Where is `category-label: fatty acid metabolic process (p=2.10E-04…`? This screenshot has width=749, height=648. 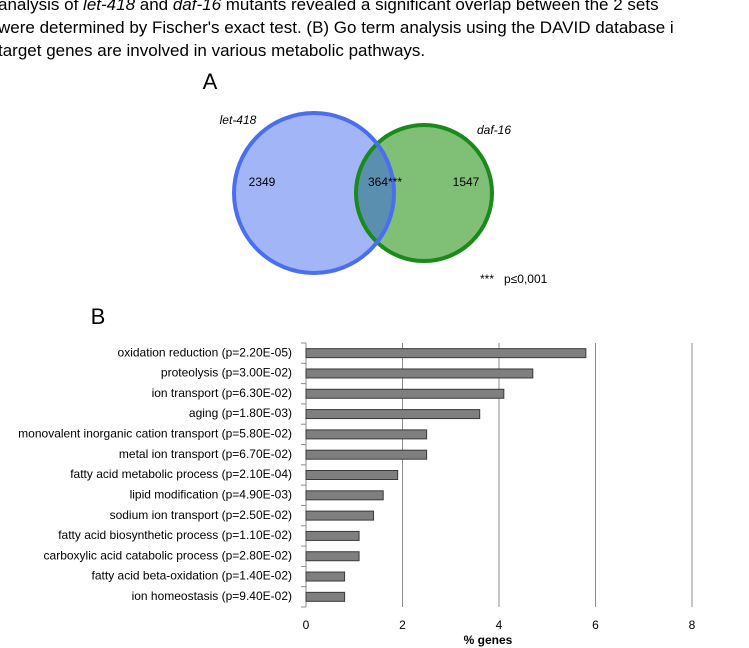 category-label: fatty acid metabolic process (p=2.10E-04… is located at coordinates (181, 474).